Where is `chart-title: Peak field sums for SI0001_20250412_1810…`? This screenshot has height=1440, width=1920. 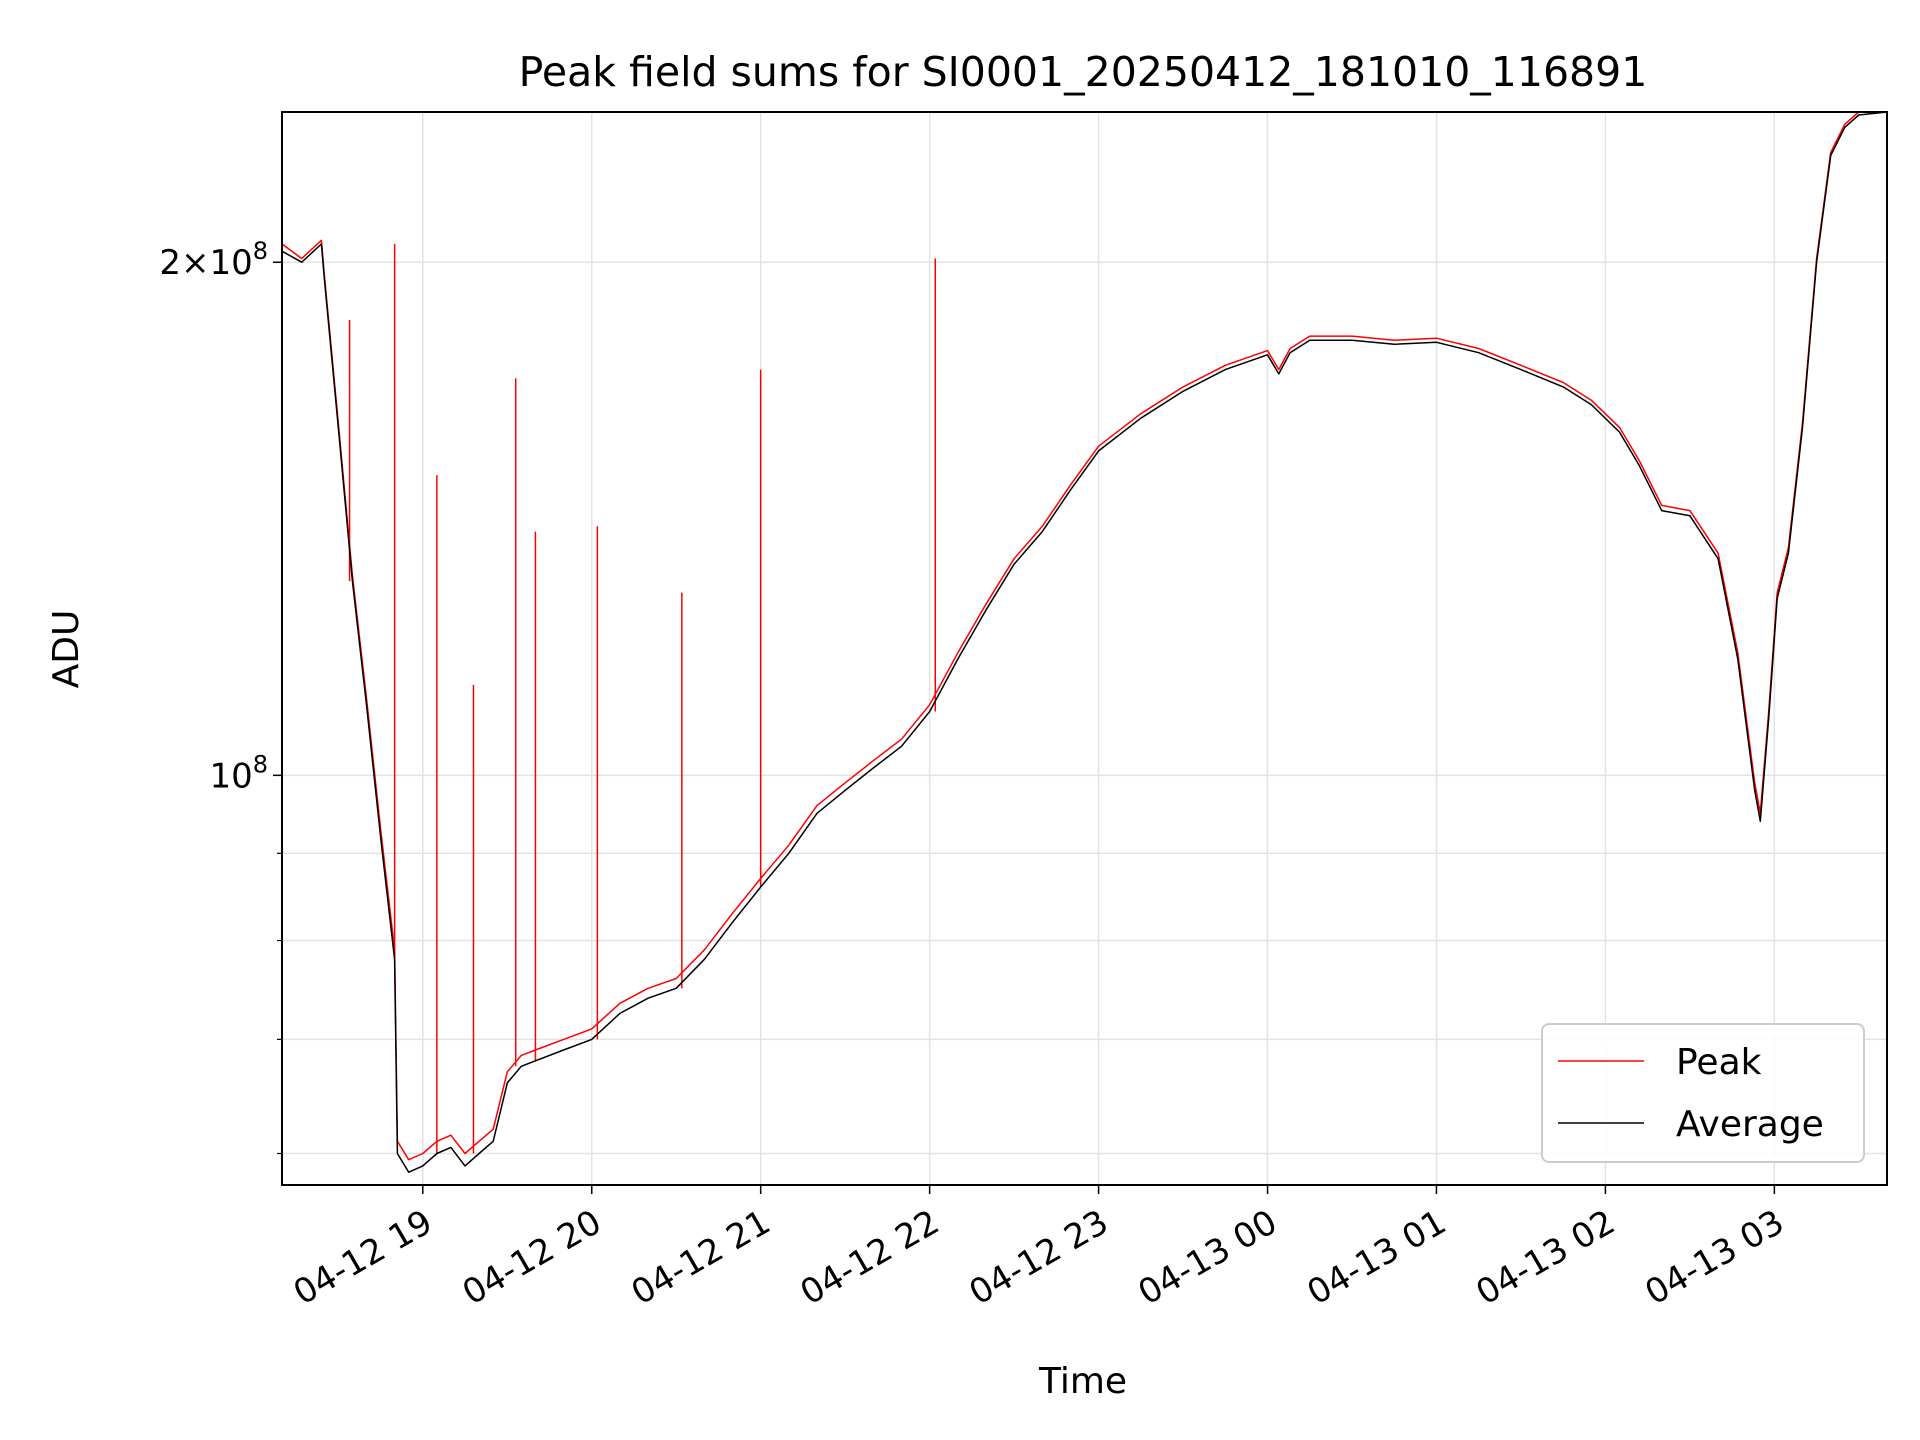 chart-title: Peak field sums for SI0001_20250412_1810… is located at coordinates (1083, 72).